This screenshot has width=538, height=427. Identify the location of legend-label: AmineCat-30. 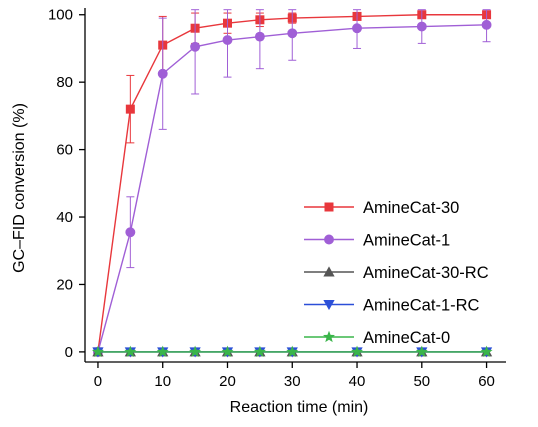
(411, 208).